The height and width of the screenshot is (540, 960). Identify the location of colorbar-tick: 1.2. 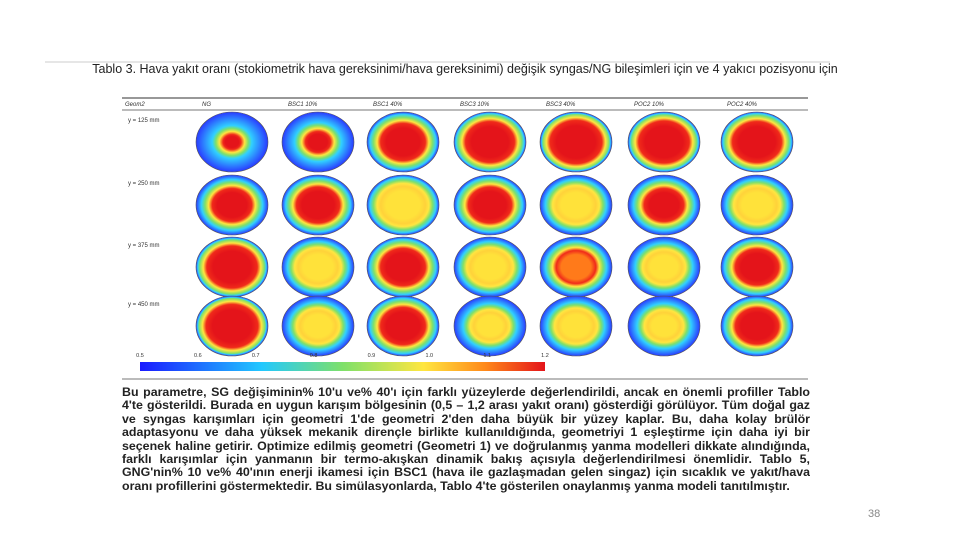
(545, 356).